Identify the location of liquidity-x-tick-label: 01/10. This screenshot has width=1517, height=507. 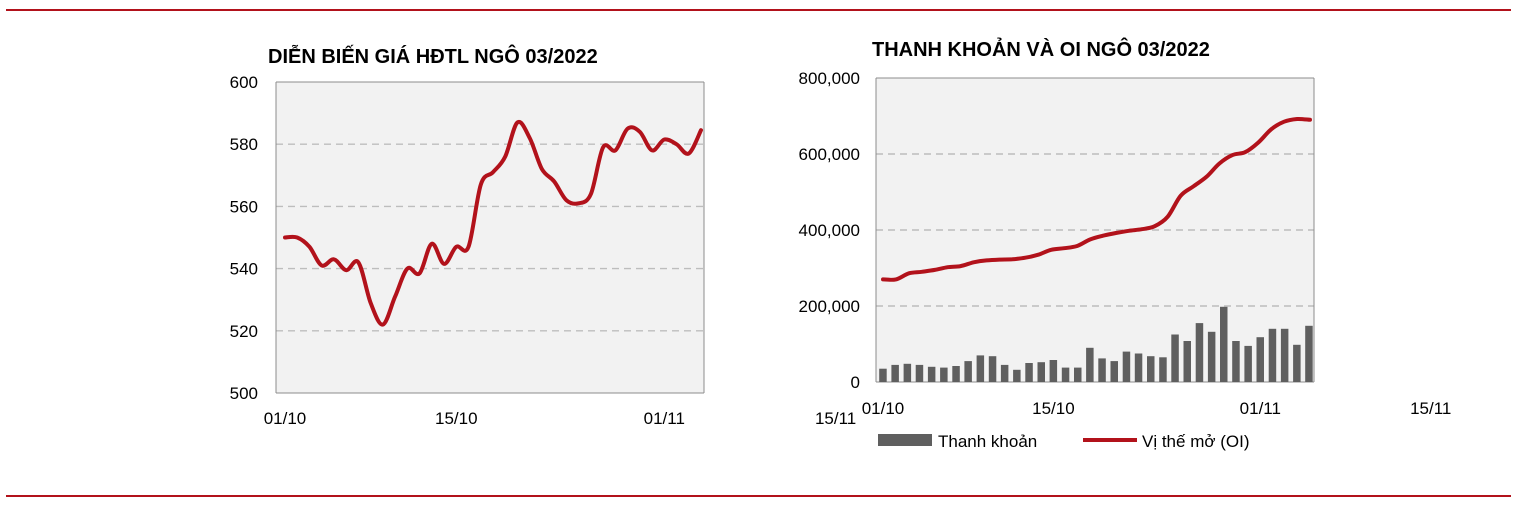
(883, 408).